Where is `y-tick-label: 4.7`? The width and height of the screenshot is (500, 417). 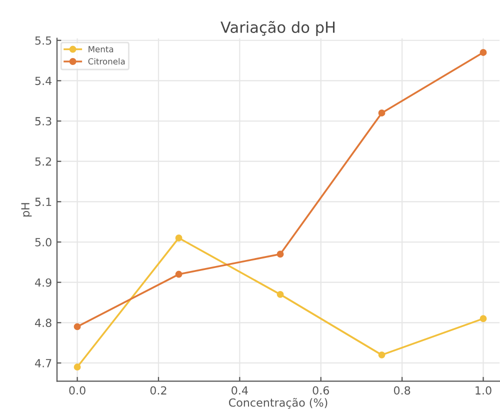
y-tick-label: 4.7 is located at coordinates (43, 363).